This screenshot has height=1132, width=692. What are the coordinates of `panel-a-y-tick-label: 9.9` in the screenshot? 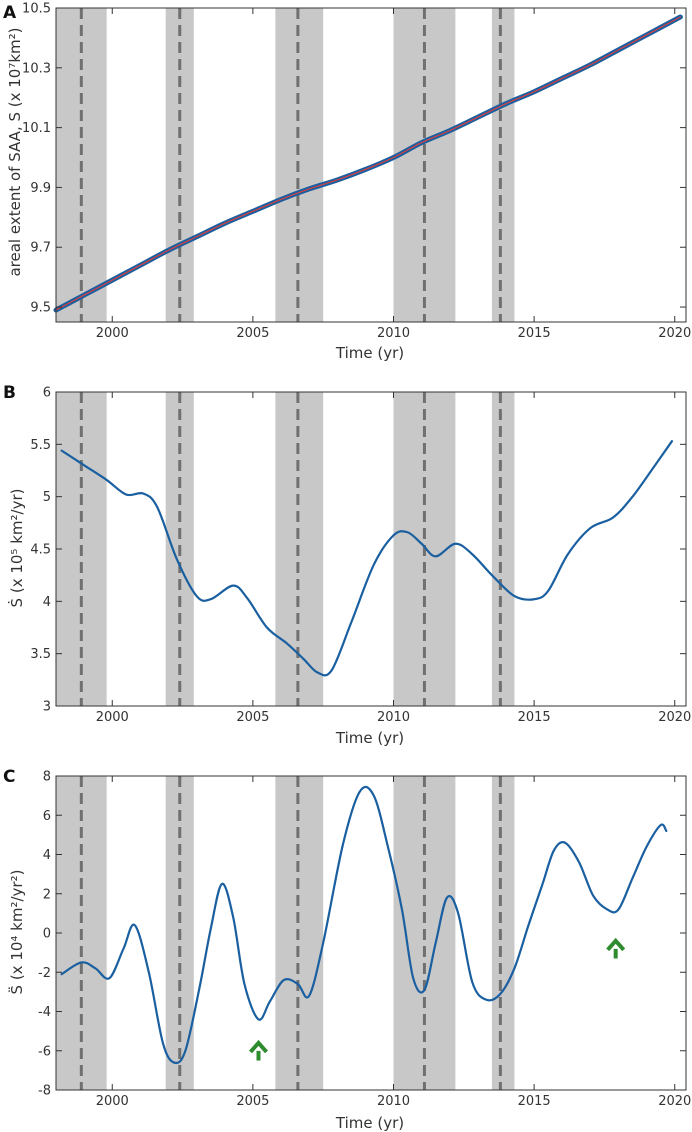 It's located at (40, 188).